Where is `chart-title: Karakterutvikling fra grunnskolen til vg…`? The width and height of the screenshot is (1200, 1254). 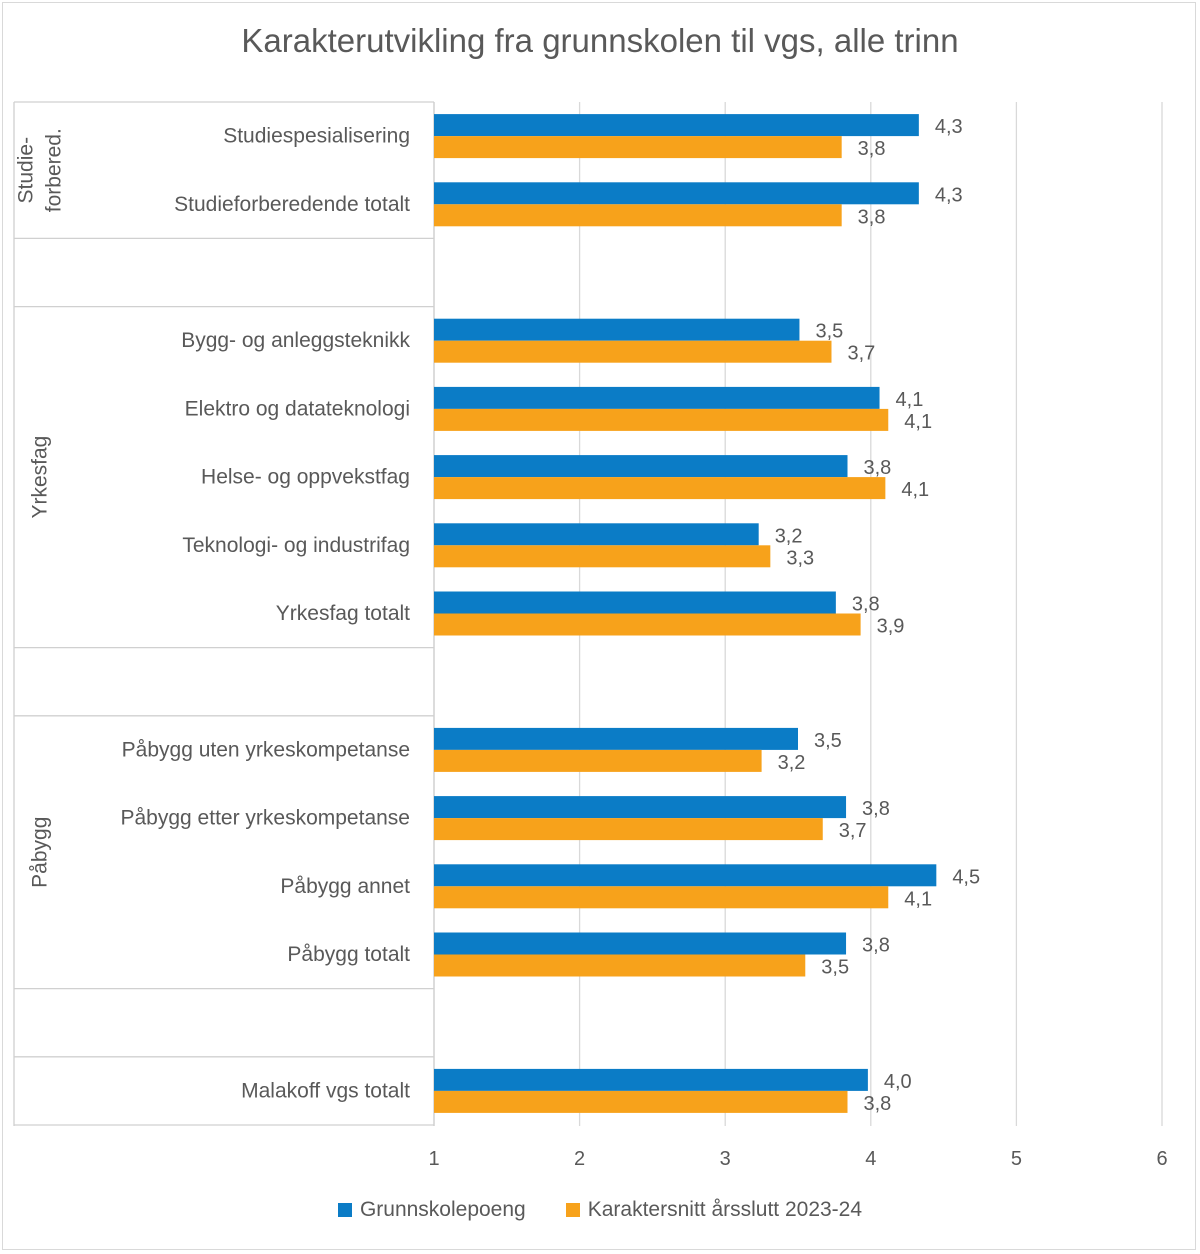 chart-title: Karakterutvikling fra grunnskolen til vg… is located at coordinates (600, 40).